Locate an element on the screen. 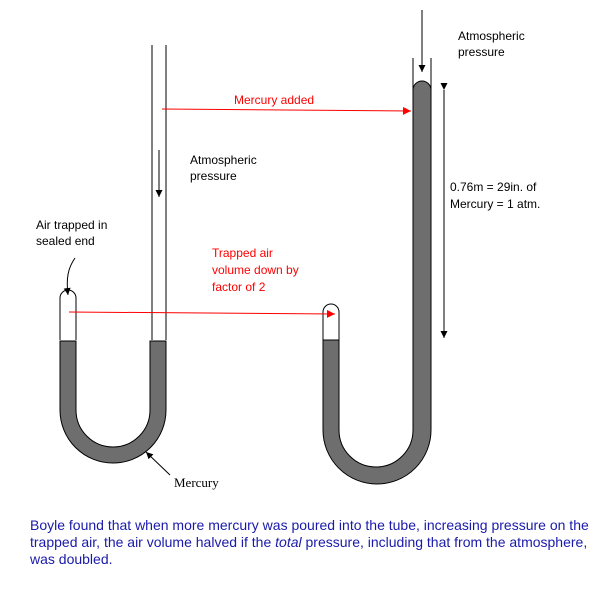 This screenshot has width=600, height=600. air-trapped-label: Air trapped in sealed end is located at coordinates (73, 233).